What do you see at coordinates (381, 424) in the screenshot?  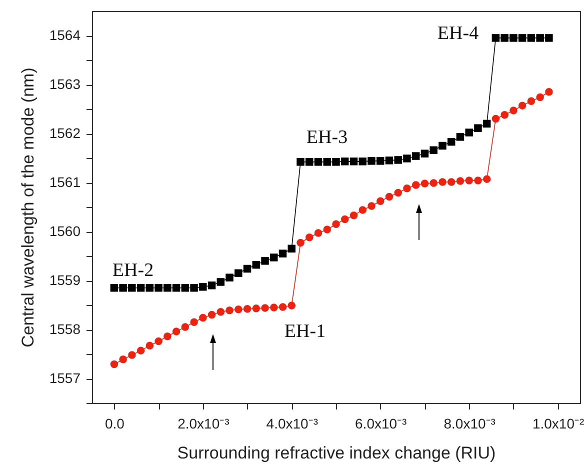 I see `x-tick-label: 6.0x10⁻³` at bounding box center [381, 424].